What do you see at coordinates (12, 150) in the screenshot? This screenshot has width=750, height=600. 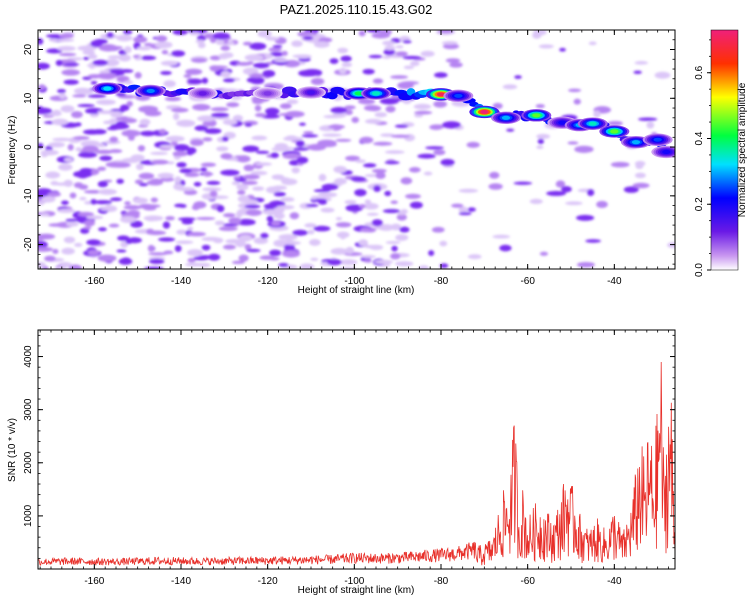 I see `spectrogram-y-label: Frequency (Hz)` at bounding box center [12, 150].